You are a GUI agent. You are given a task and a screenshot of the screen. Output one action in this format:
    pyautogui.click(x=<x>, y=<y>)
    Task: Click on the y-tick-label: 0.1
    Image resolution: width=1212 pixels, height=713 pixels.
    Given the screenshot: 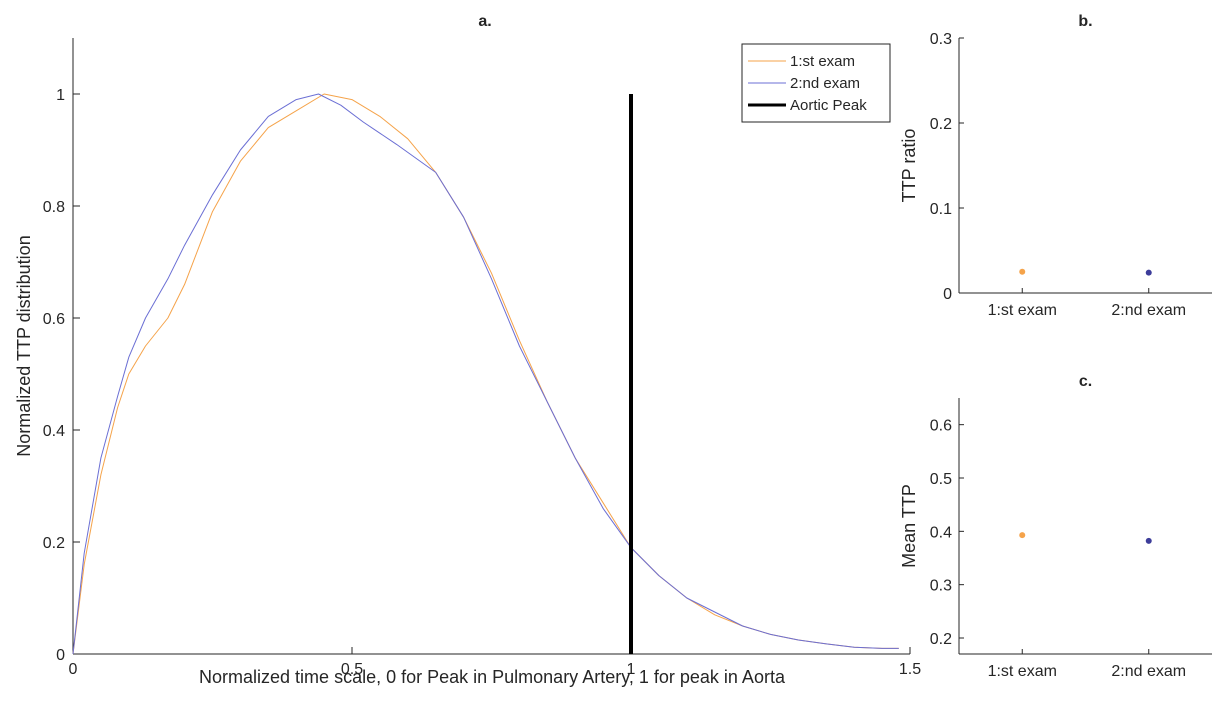 What is the action you would take?
    pyautogui.click(x=941, y=209)
    